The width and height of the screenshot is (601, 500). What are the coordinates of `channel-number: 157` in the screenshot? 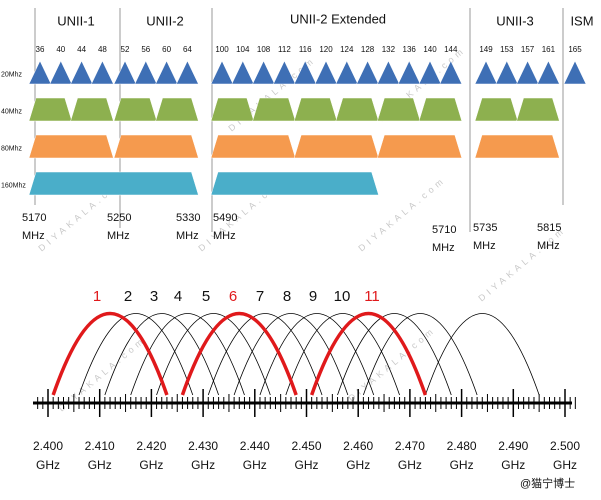 It's located at (528, 49).